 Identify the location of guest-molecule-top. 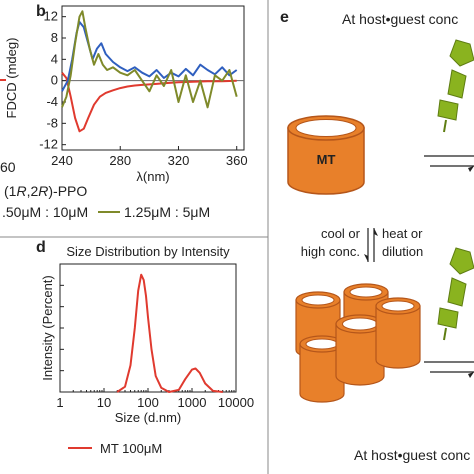
(455, 86).